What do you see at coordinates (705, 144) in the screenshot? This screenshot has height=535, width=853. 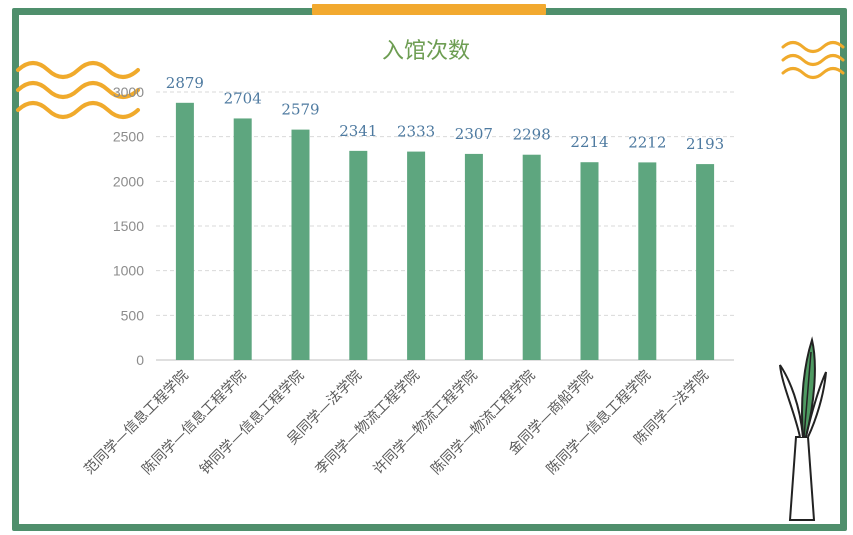 I see `data-label: 2193` at bounding box center [705, 144].